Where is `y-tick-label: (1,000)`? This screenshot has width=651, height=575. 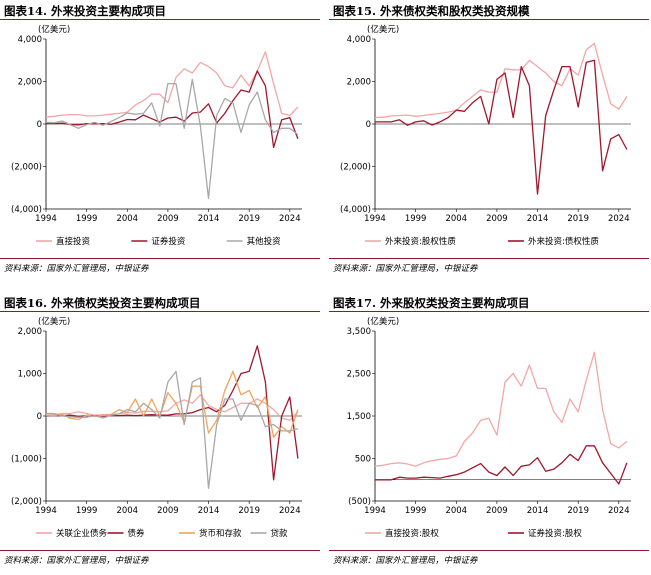 y-tick-label: (1,000) is located at coordinates (26, 460).